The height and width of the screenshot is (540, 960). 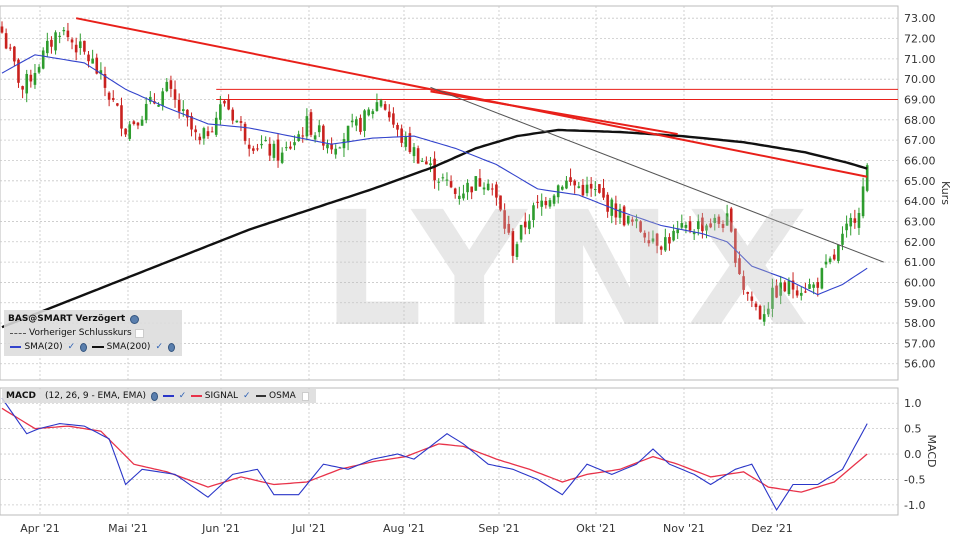 What do you see at coordinates (596, 528) in the screenshot?
I see `month-tick-label: Okt '21` at bounding box center [596, 528].